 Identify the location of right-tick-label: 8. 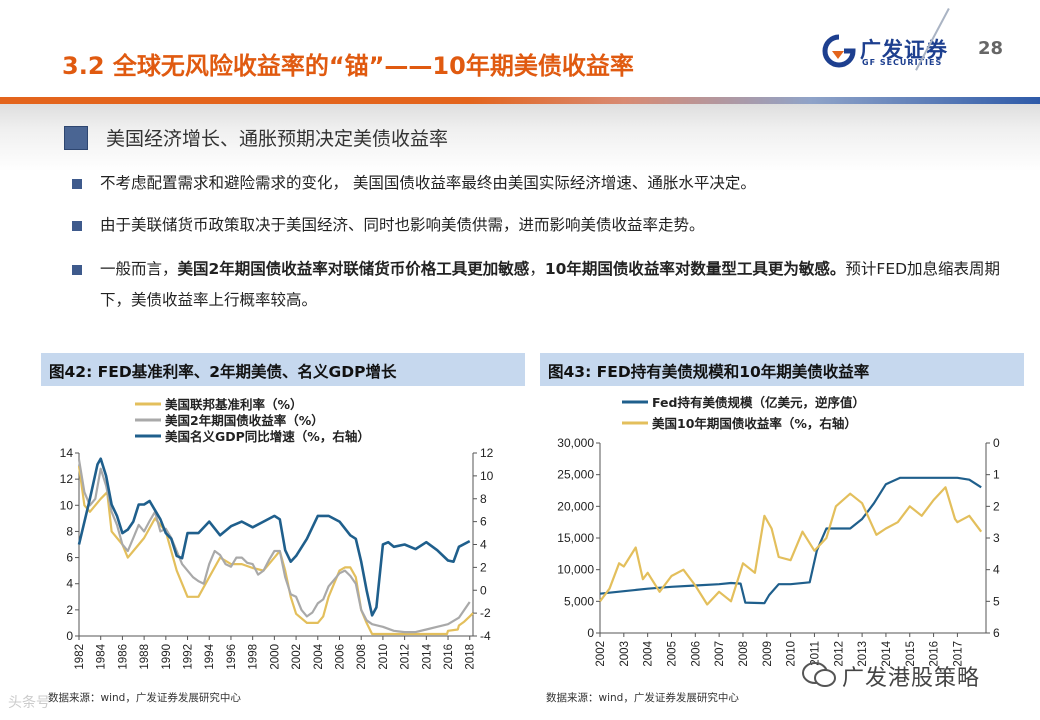
(483, 499).